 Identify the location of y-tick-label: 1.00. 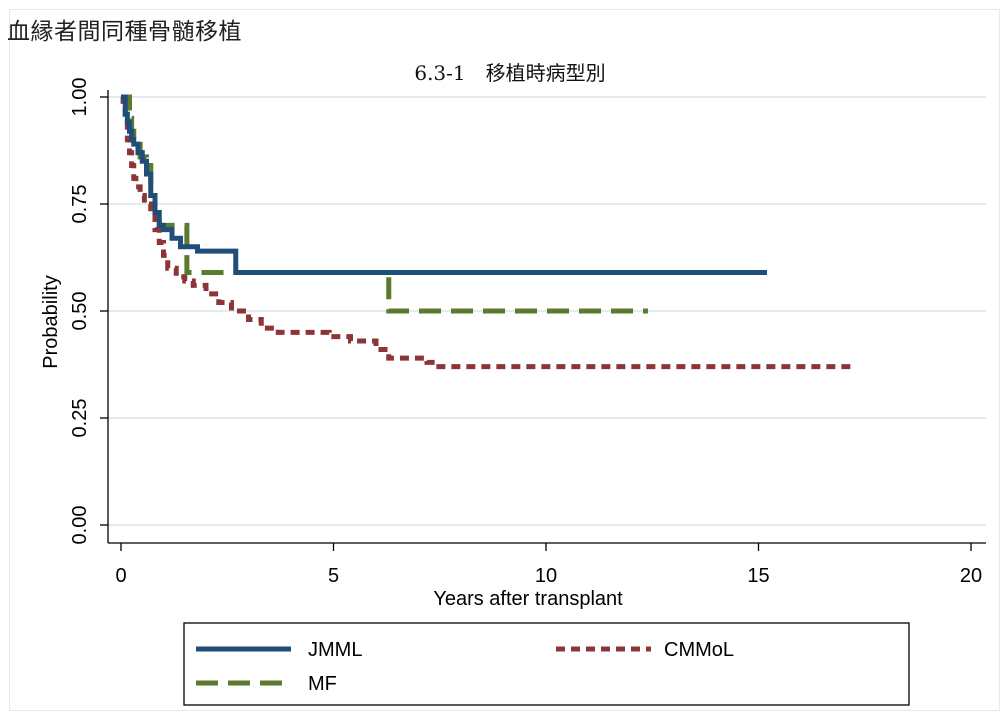
(80, 97).